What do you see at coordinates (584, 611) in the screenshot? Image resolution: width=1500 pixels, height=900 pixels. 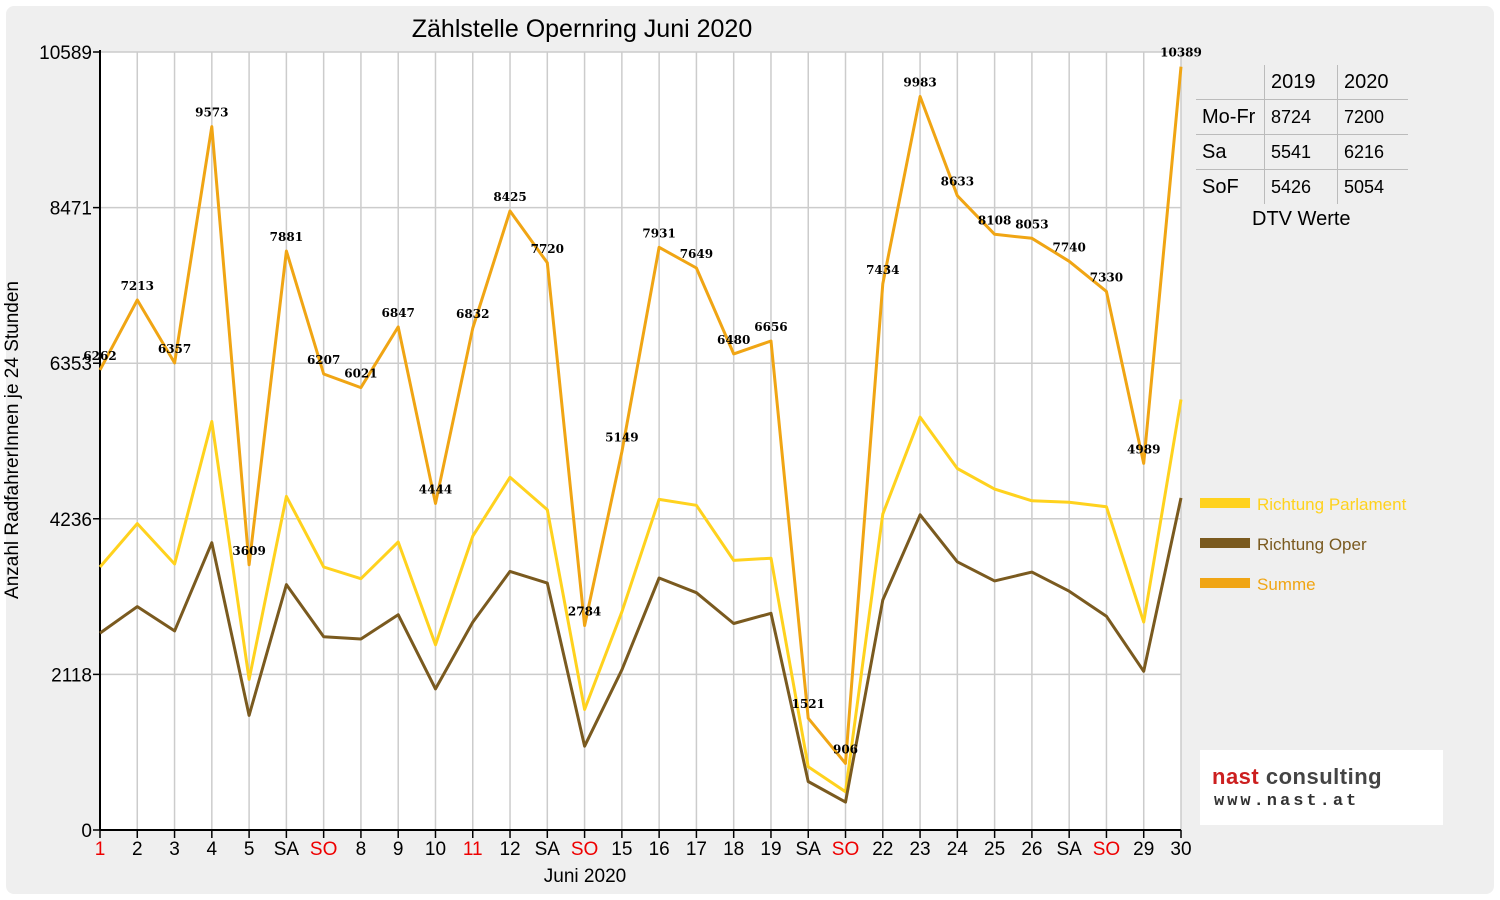 I see `data-label: 2784` at bounding box center [584, 611].